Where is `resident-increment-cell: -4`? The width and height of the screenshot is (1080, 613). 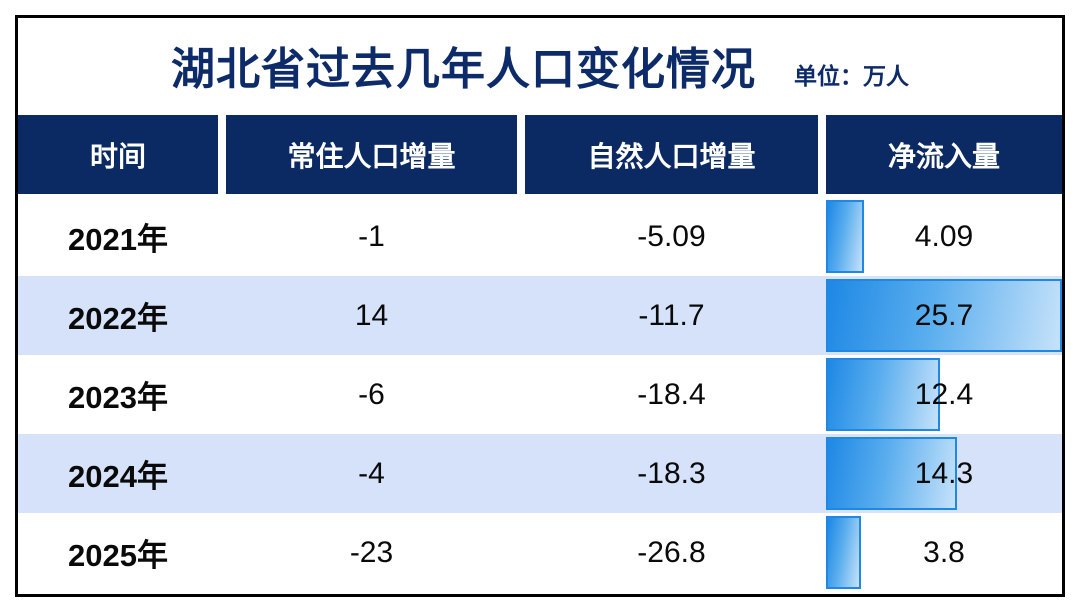 resident-increment-cell: -4 is located at coordinates (371, 473).